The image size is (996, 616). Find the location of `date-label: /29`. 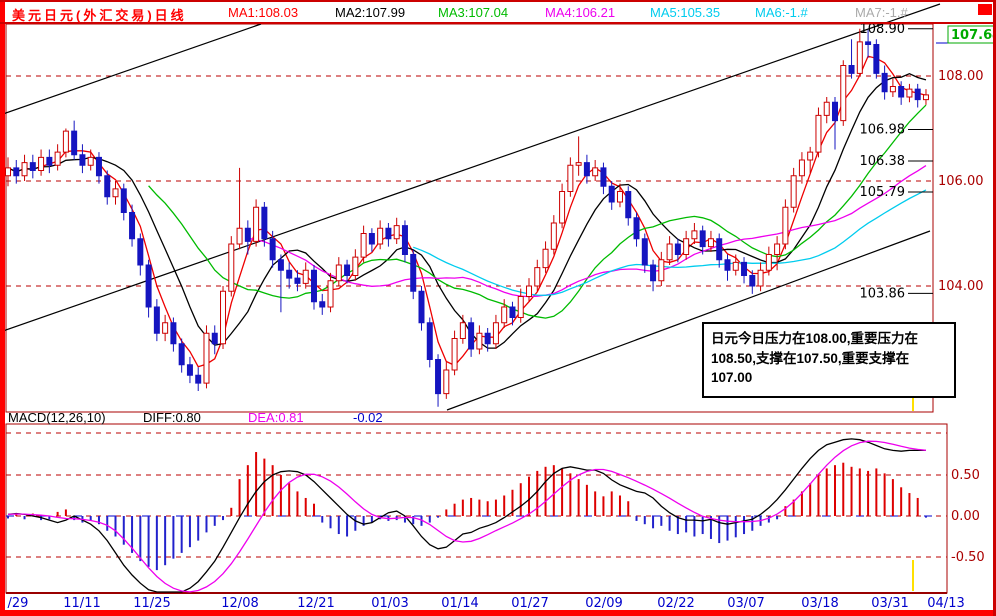

date-label: /29 is located at coordinates (18, 603).